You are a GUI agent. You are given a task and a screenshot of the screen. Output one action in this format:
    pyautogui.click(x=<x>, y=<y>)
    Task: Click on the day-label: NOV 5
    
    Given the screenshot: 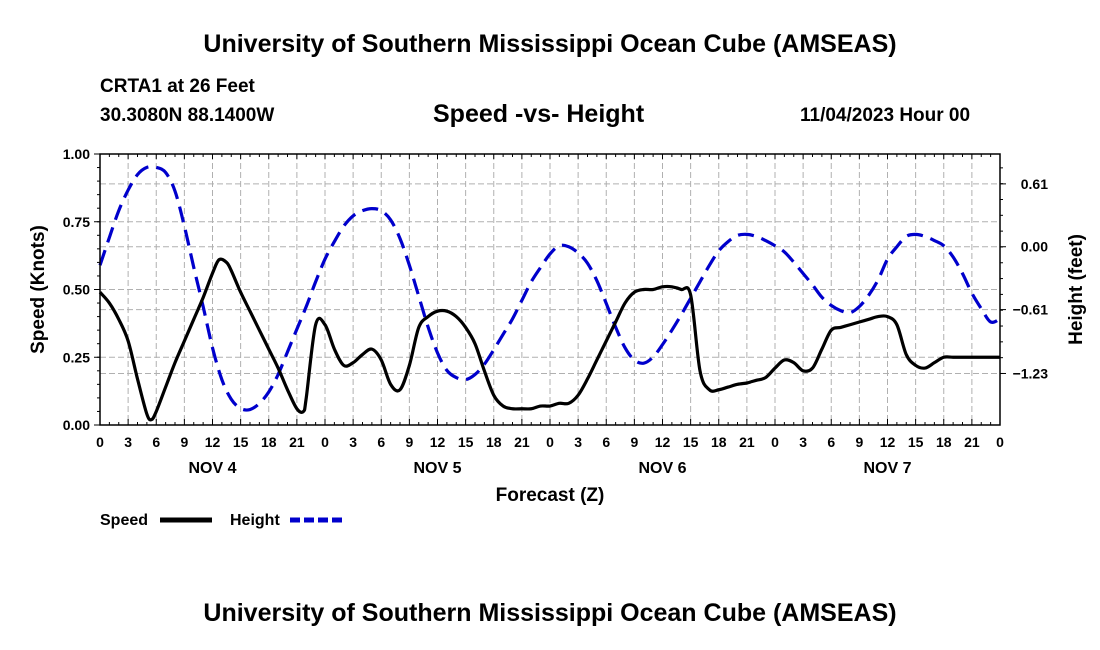 What is the action you would take?
    pyautogui.click(x=437, y=468)
    